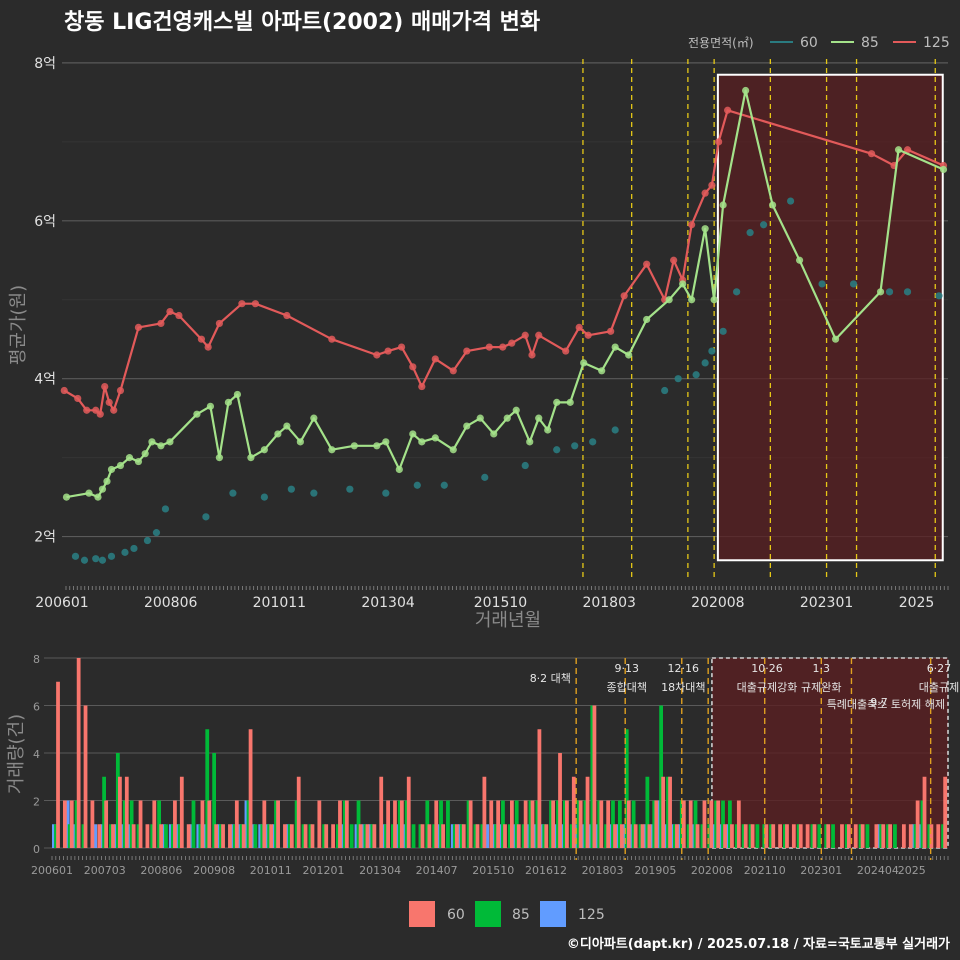 This screenshot has width=960, height=960. What do you see at coordinates (830, 317) in the screenshot?
I see `highlight-region` at bounding box center [830, 317].